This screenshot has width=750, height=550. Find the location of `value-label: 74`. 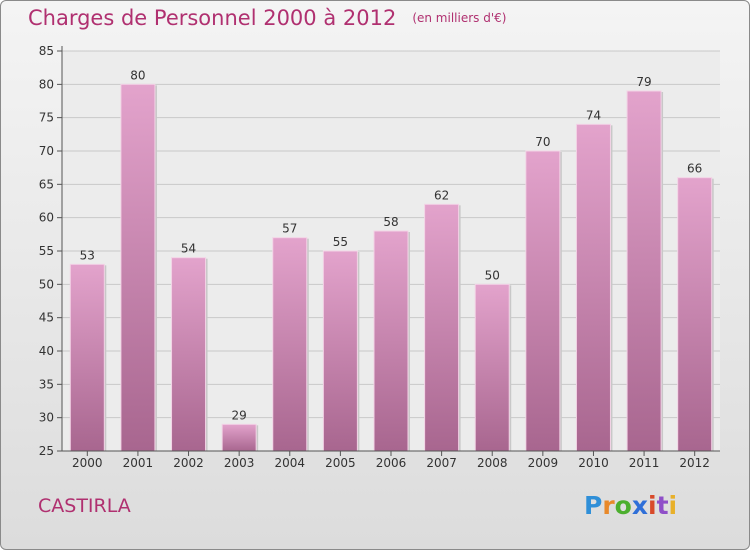

value-label: 74 is located at coordinates (593, 115).